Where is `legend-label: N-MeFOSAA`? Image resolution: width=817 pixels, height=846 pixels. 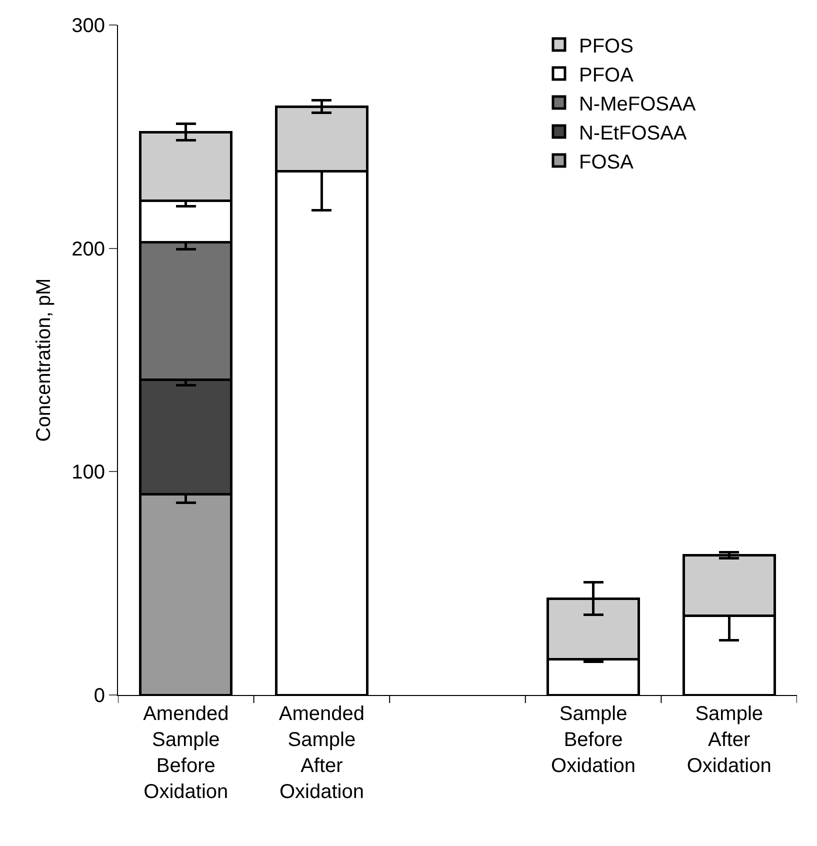
legend-label: N-MeFOSAA is located at coordinates (637, 104).